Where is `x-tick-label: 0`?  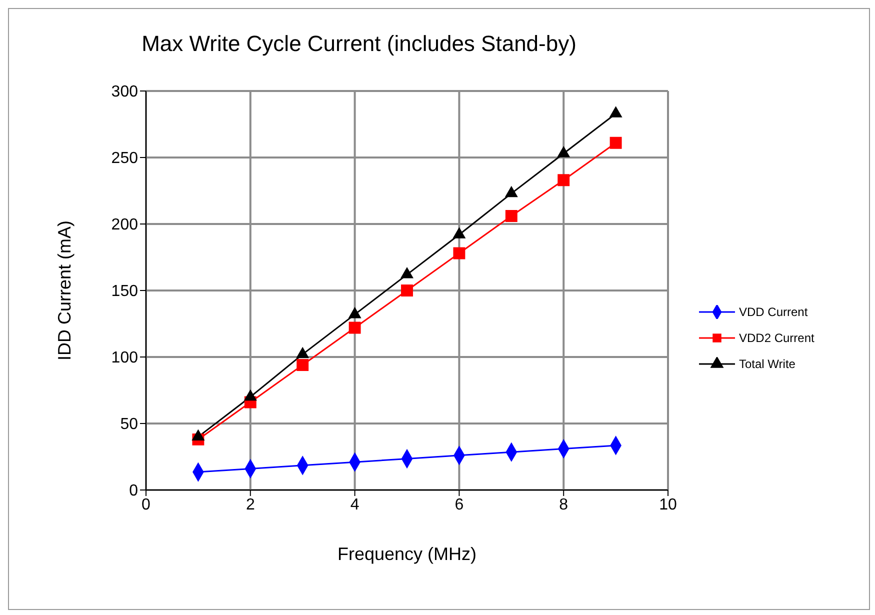
x-tick-label: 0 is located at coordinates (146, 505).